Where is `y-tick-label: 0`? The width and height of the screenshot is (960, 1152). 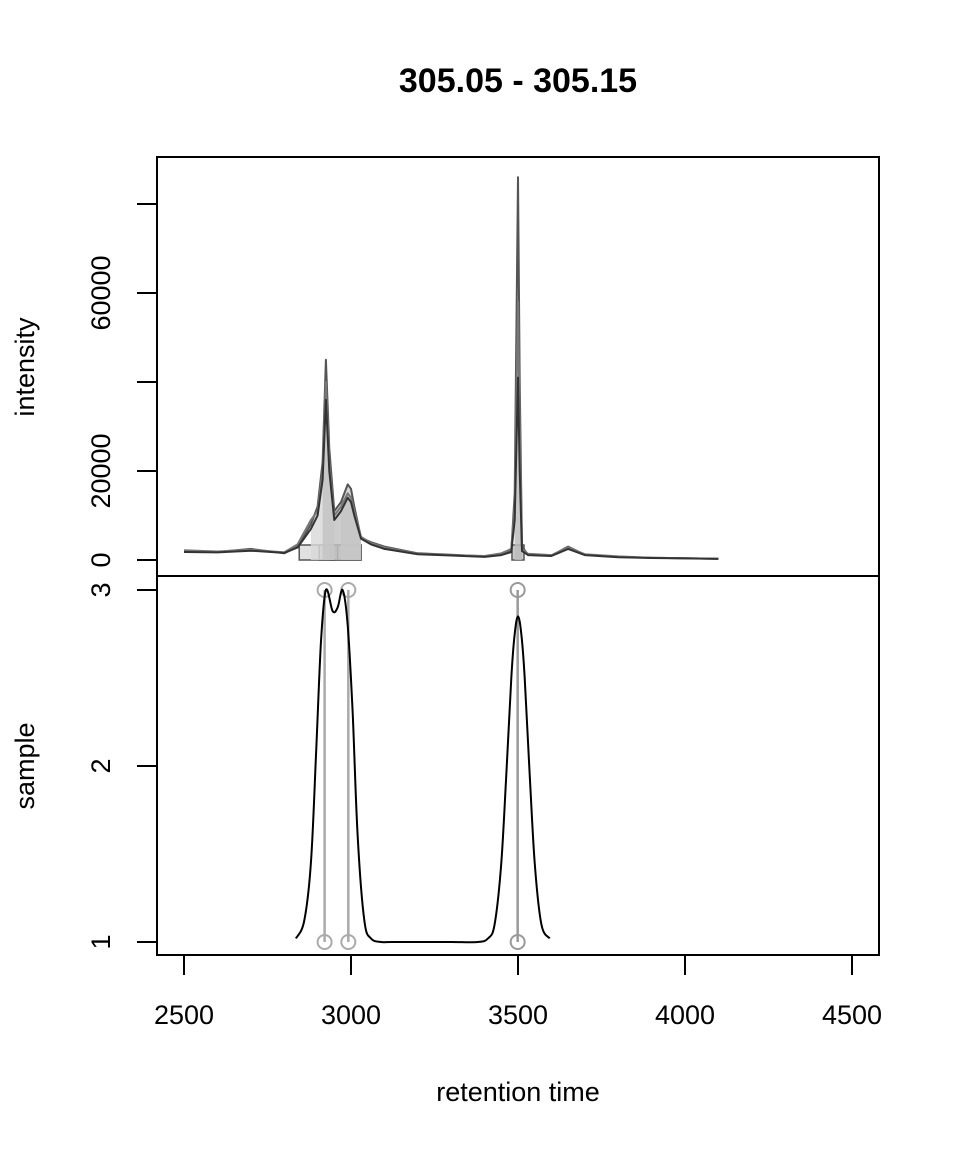 y-tick-label: 0 is located at coordinates (101, 559).